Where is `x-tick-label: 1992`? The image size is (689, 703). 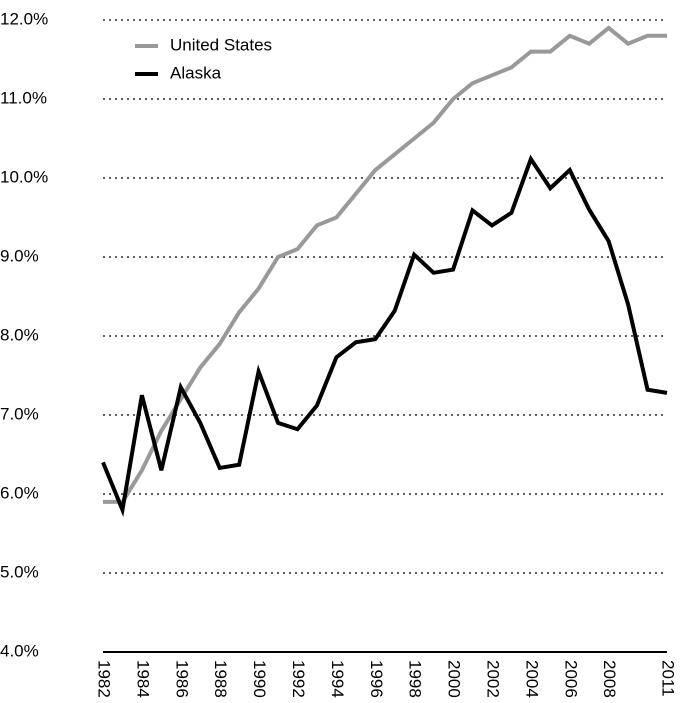
x-tick-label: 1992 is located at coordinates (298, 679).